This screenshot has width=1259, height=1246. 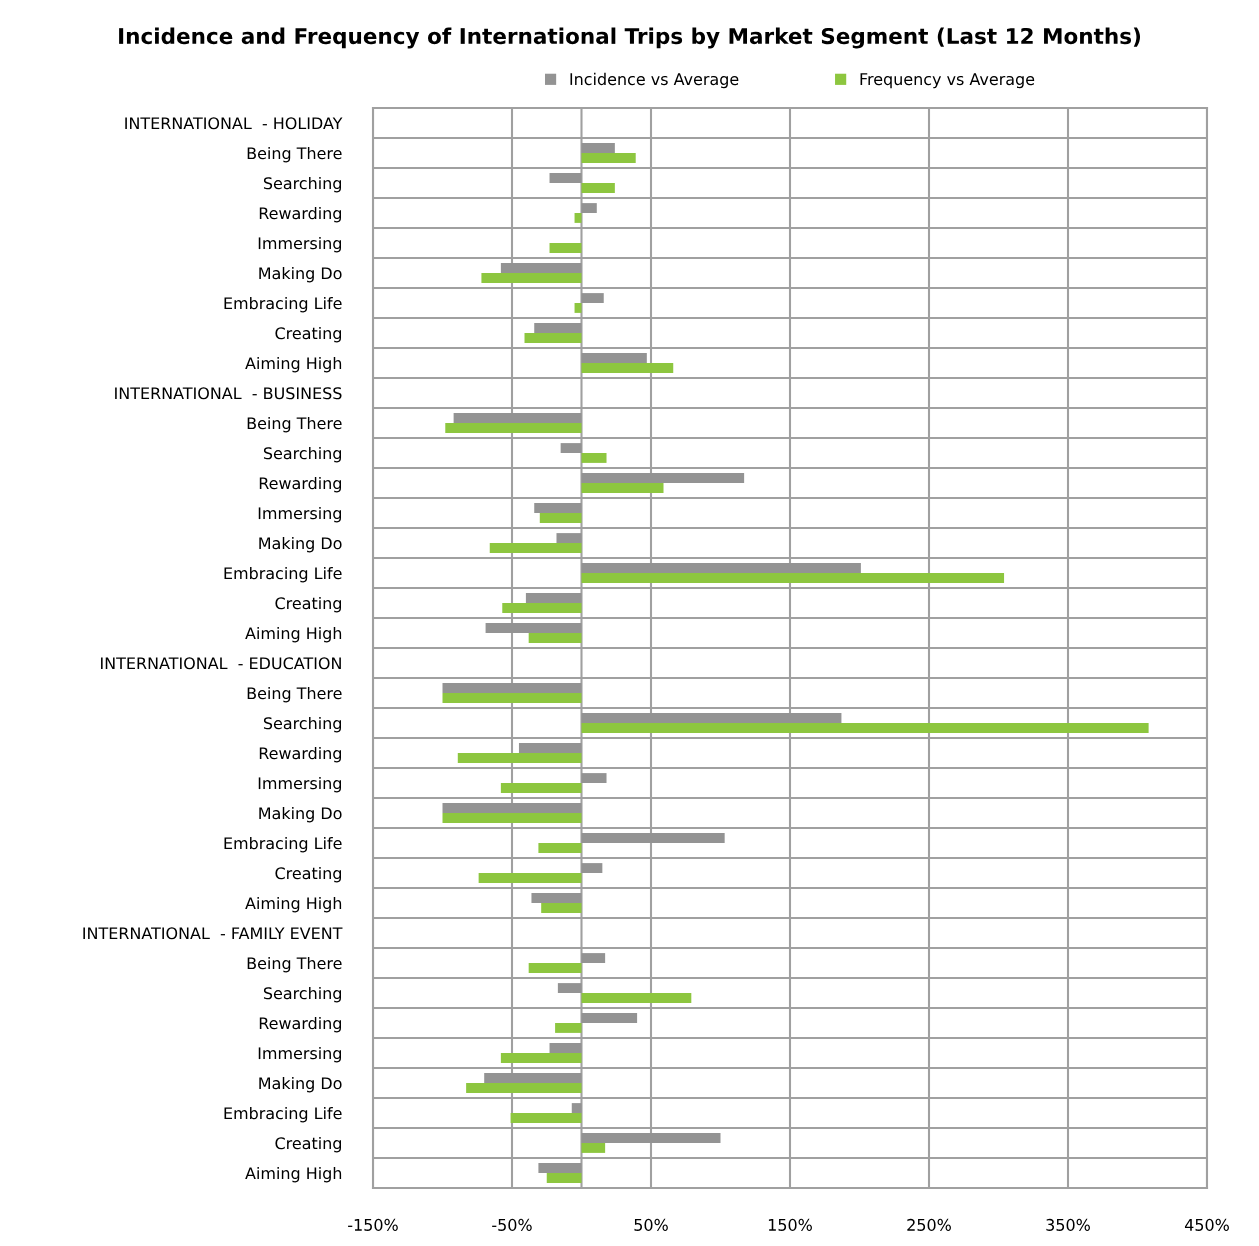 What do you see at coordinates (929, 1224) in the screenshot?
I see `x-tick-label: 250%` at bounding box center [929, 1224].